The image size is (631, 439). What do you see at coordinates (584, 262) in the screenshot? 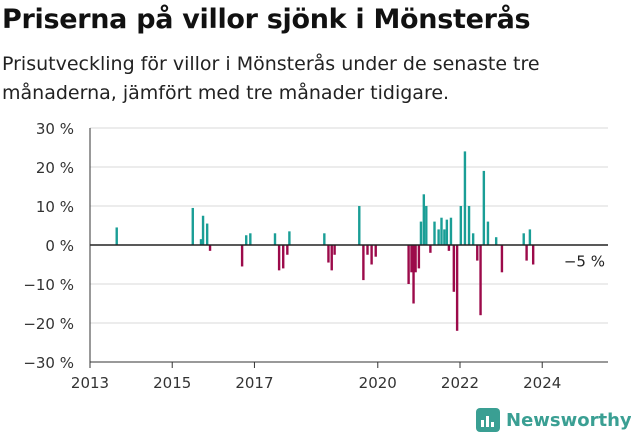
I see `last-value-annotation: −5 %` at bounding box center [584, 262].